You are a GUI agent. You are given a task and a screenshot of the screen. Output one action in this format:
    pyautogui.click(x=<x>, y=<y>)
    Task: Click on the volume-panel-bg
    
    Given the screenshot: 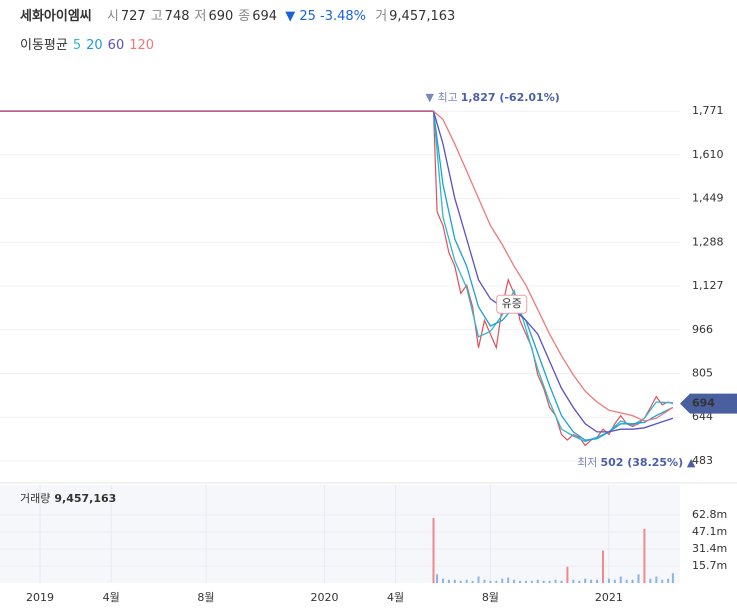 What is the action you would take?
    pyautogui.click(x=340, y=534)
    